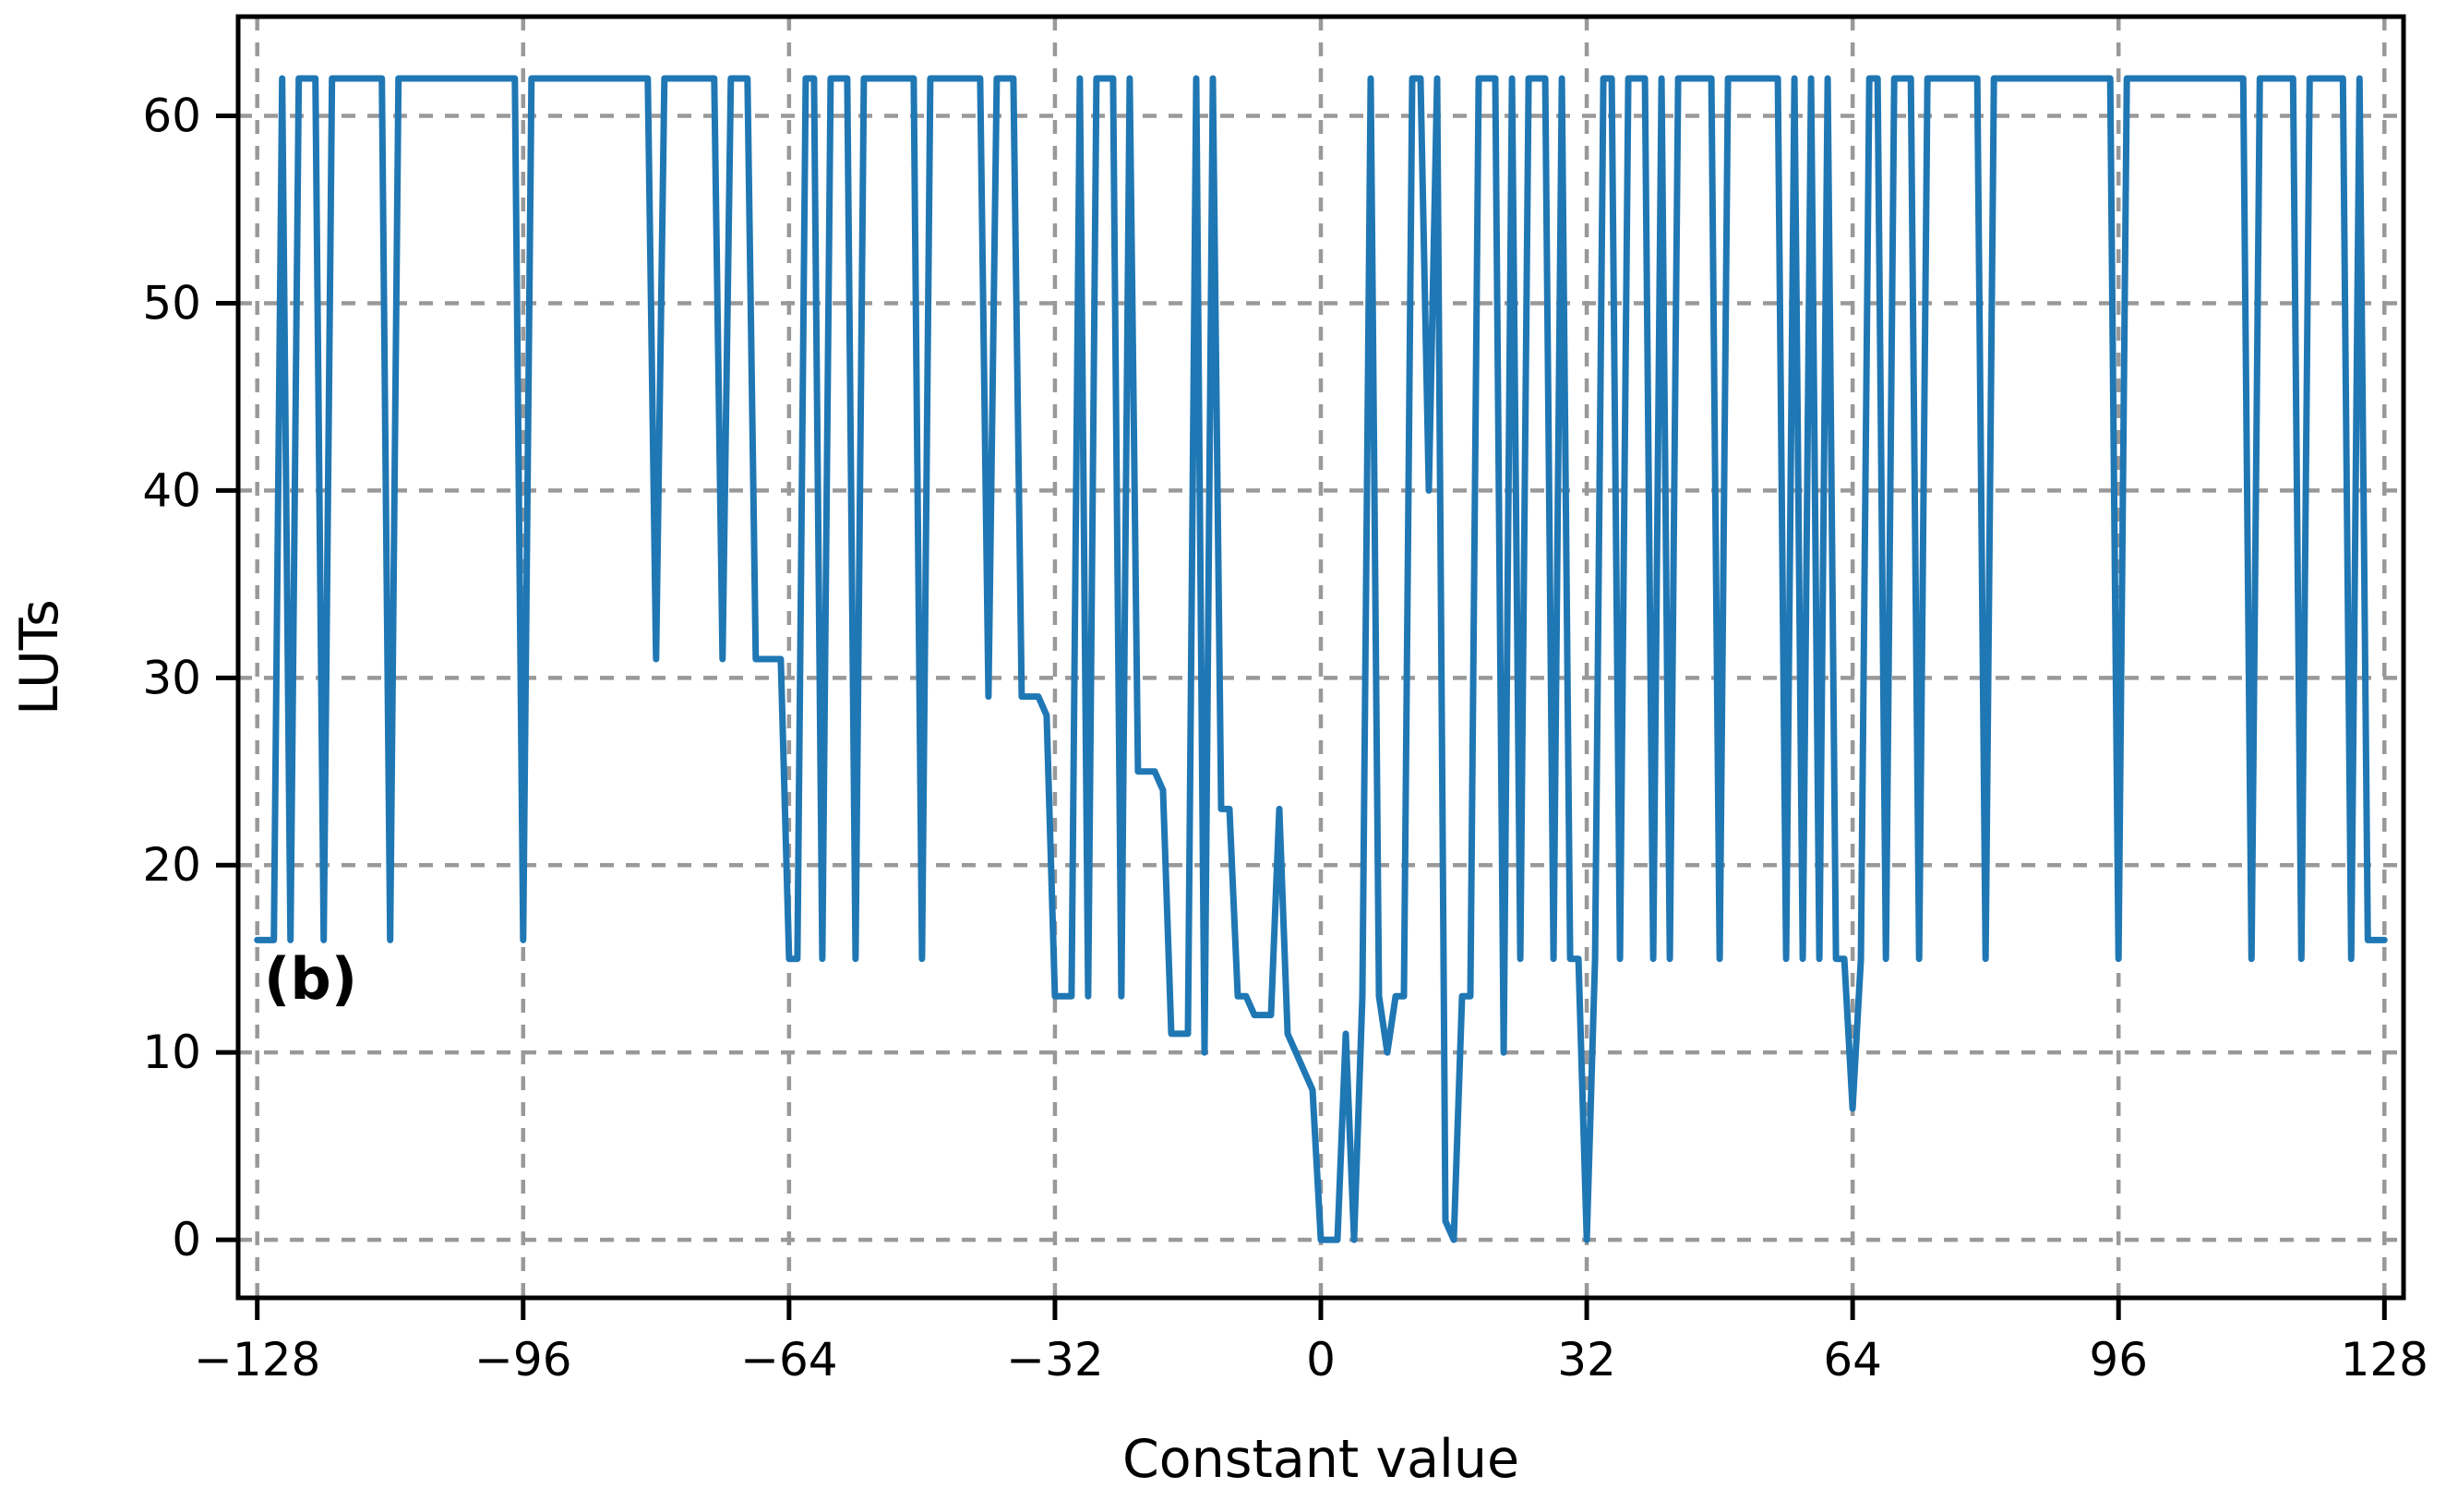 The width and height of the screenshot is (2446, 1512). I want to click on x-tick-label: −64, so click(789, 1359).